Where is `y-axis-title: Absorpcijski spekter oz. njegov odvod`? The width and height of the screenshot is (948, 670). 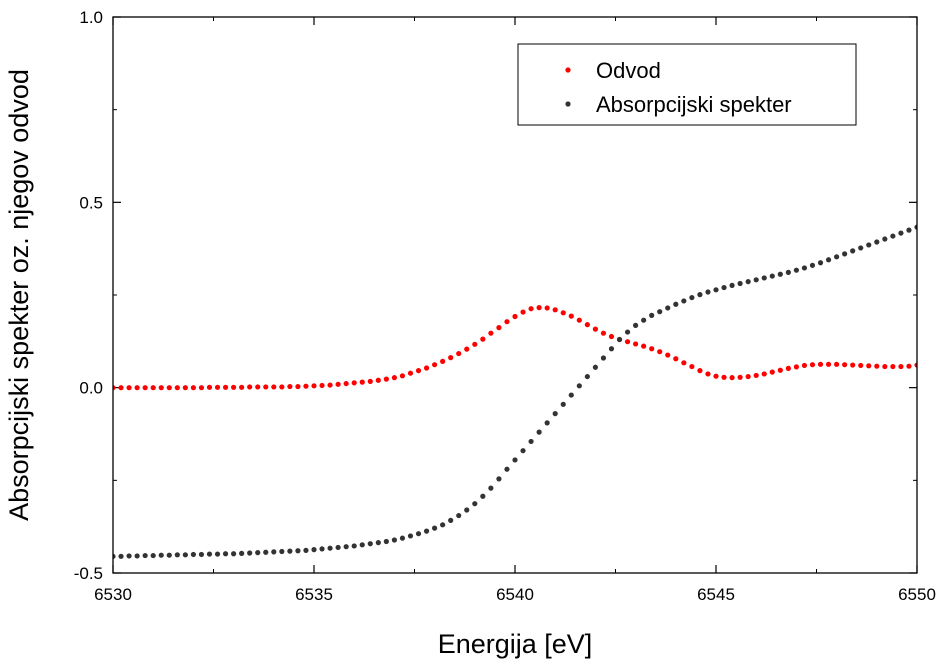
y-axis-title: Absorpcijski spekter oz. njegov odvod is located at coordinates (19, 295).